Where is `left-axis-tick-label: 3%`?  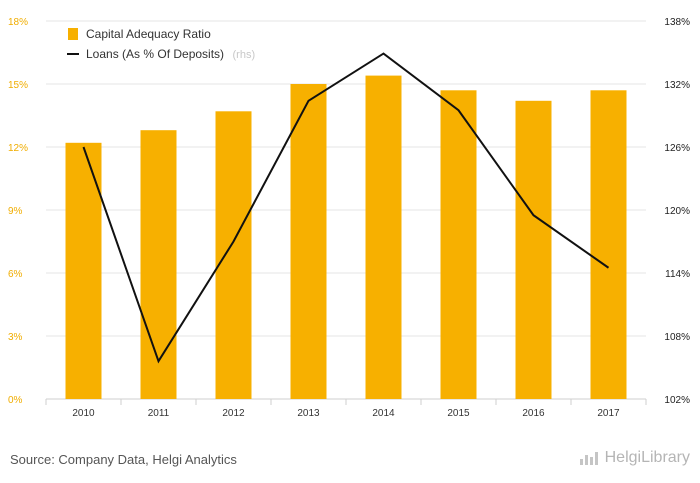 left-axis-tick-label: 3% is located at coordinates (15, 337).